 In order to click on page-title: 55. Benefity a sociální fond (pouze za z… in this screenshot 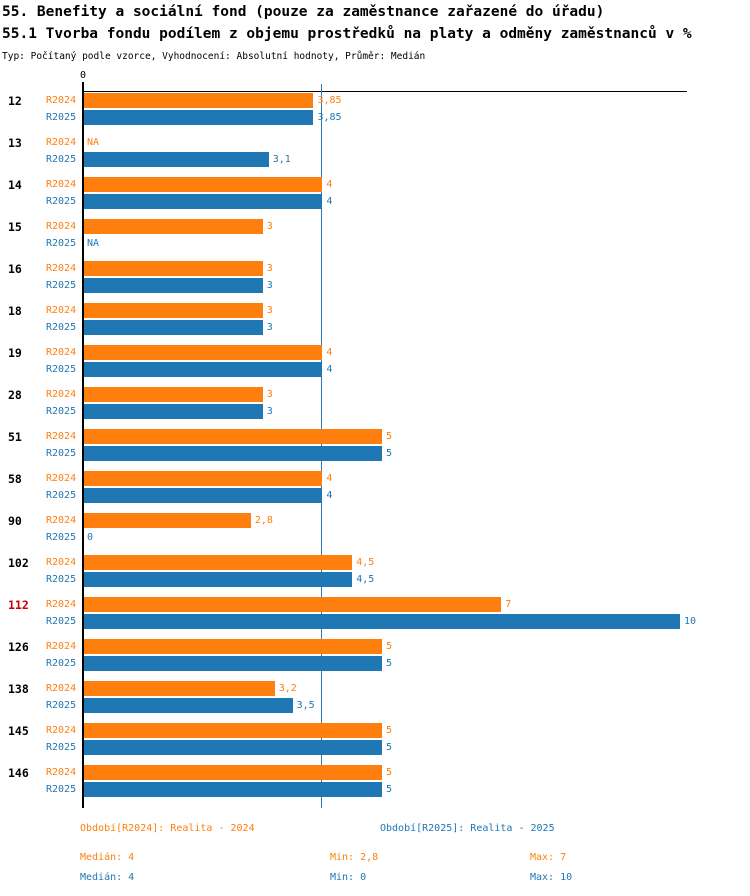, I will do `click(303, 12)`.